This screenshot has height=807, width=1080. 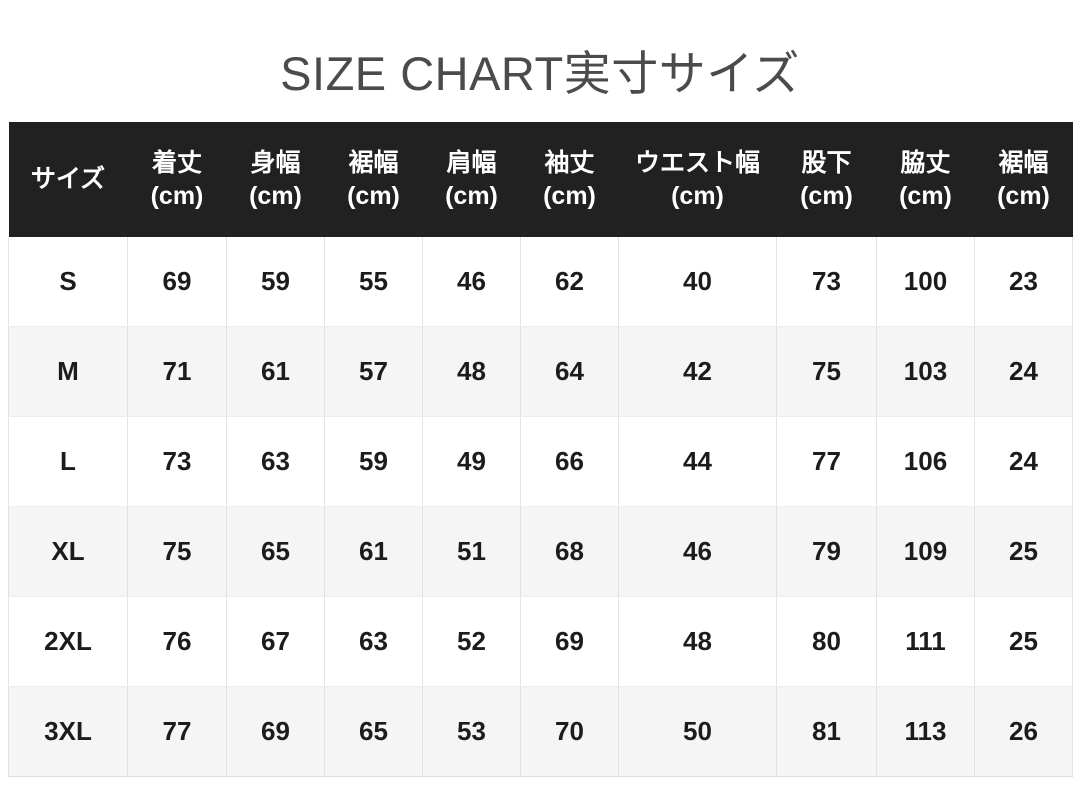 What do you see at coordinates (697, 731) in the screenshot?
I see `measurement-cell: 50` at bounding box center [697, 731].